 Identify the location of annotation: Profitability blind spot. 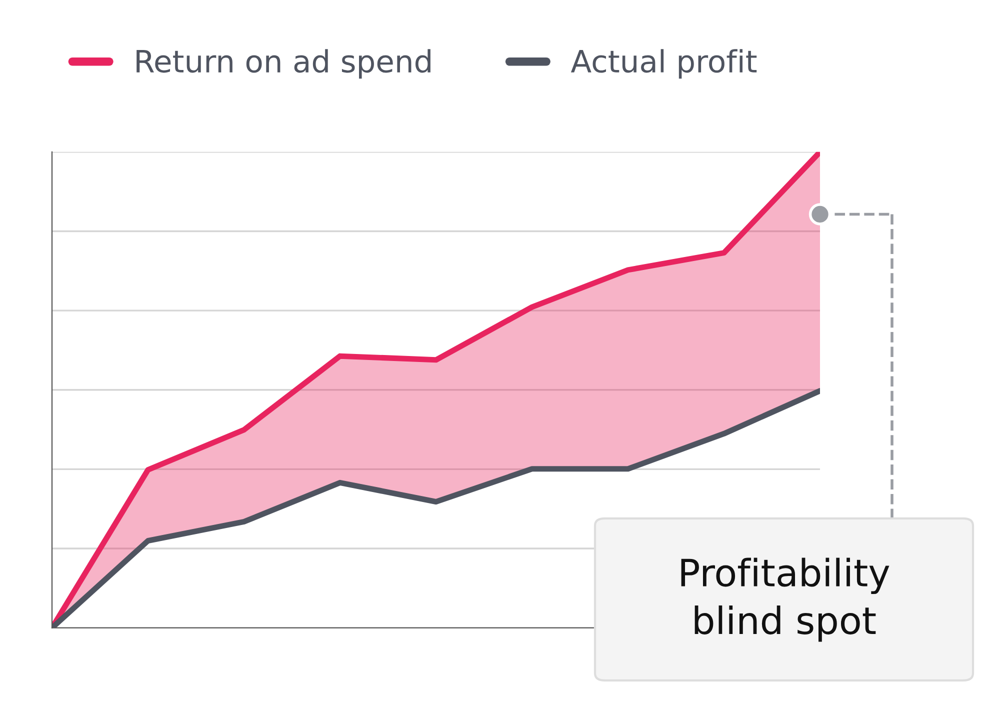
(785, 600).